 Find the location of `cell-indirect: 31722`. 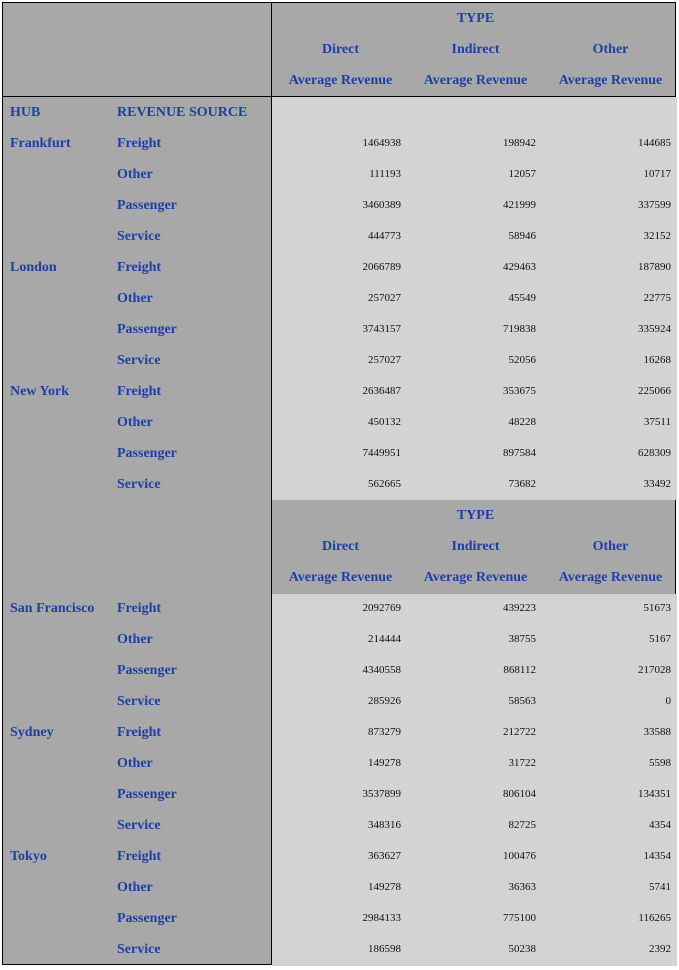

cell-indirect: 31722 is located at coordinates (522, 763).